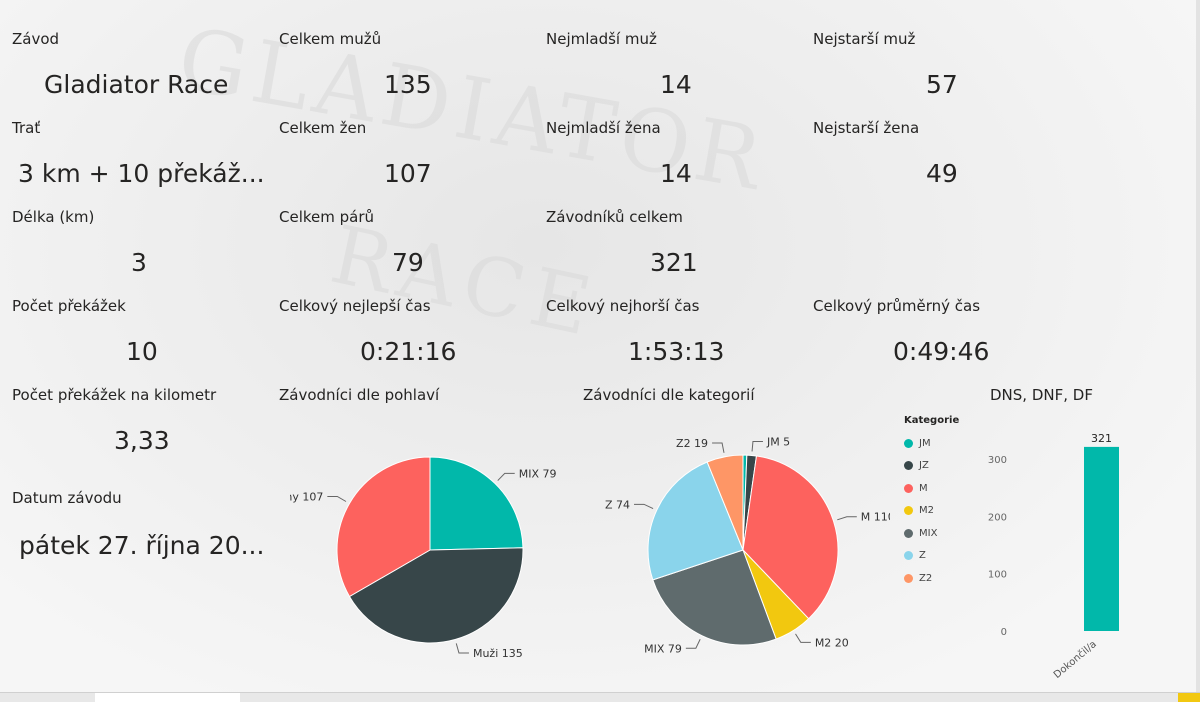 The image size is (1200, 702). I want to click on pie-slice-z, so click(695, 521).